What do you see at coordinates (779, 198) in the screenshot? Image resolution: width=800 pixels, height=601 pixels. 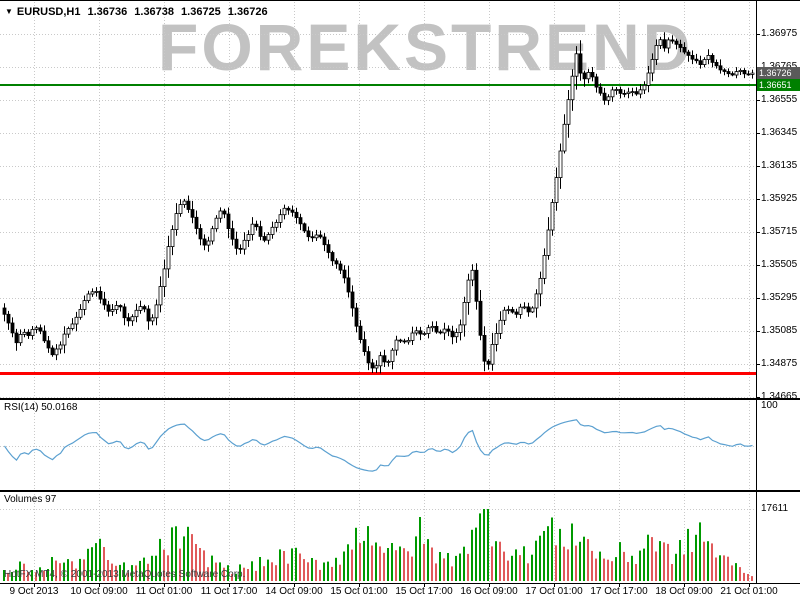 I see `price-axis-label: 1.35925` at bounding box center [779, 198].